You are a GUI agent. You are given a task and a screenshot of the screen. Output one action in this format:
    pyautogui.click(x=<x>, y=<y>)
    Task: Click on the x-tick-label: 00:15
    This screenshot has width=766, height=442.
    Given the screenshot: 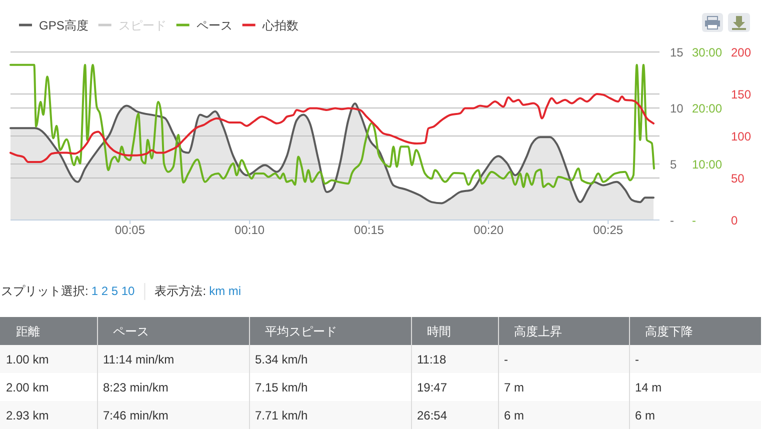 What is the action you would take?
    pyautogui.click(x=369, y=230)
    